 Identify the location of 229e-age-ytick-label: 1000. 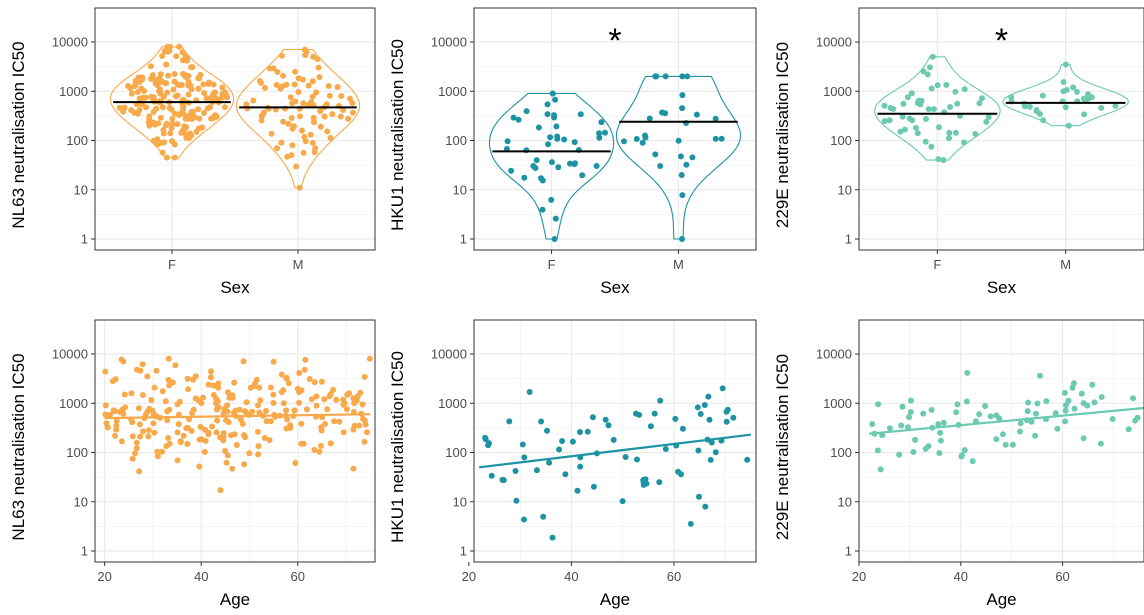
(837, 403).